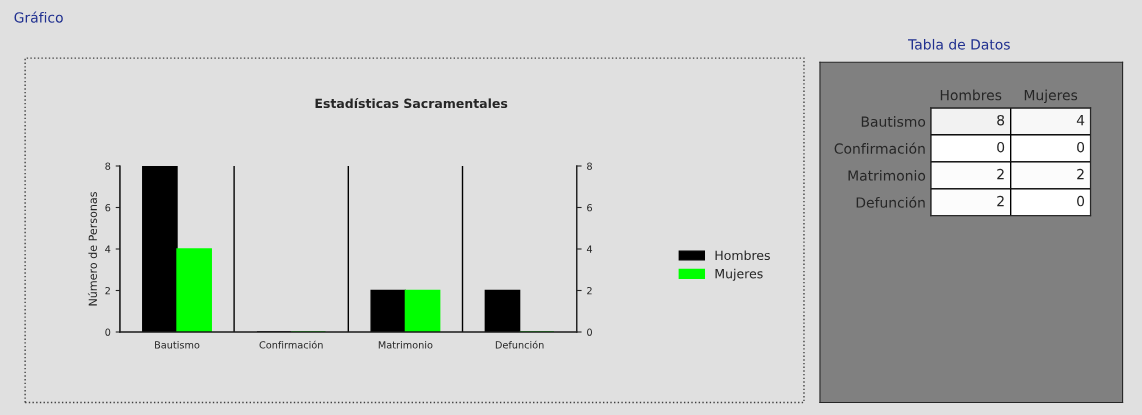 This screenshot has height=415, width=1142. Describe the element at coordinates (893, 121) in the screenshot. I see `y-tick-label: Bautismo` at that location.